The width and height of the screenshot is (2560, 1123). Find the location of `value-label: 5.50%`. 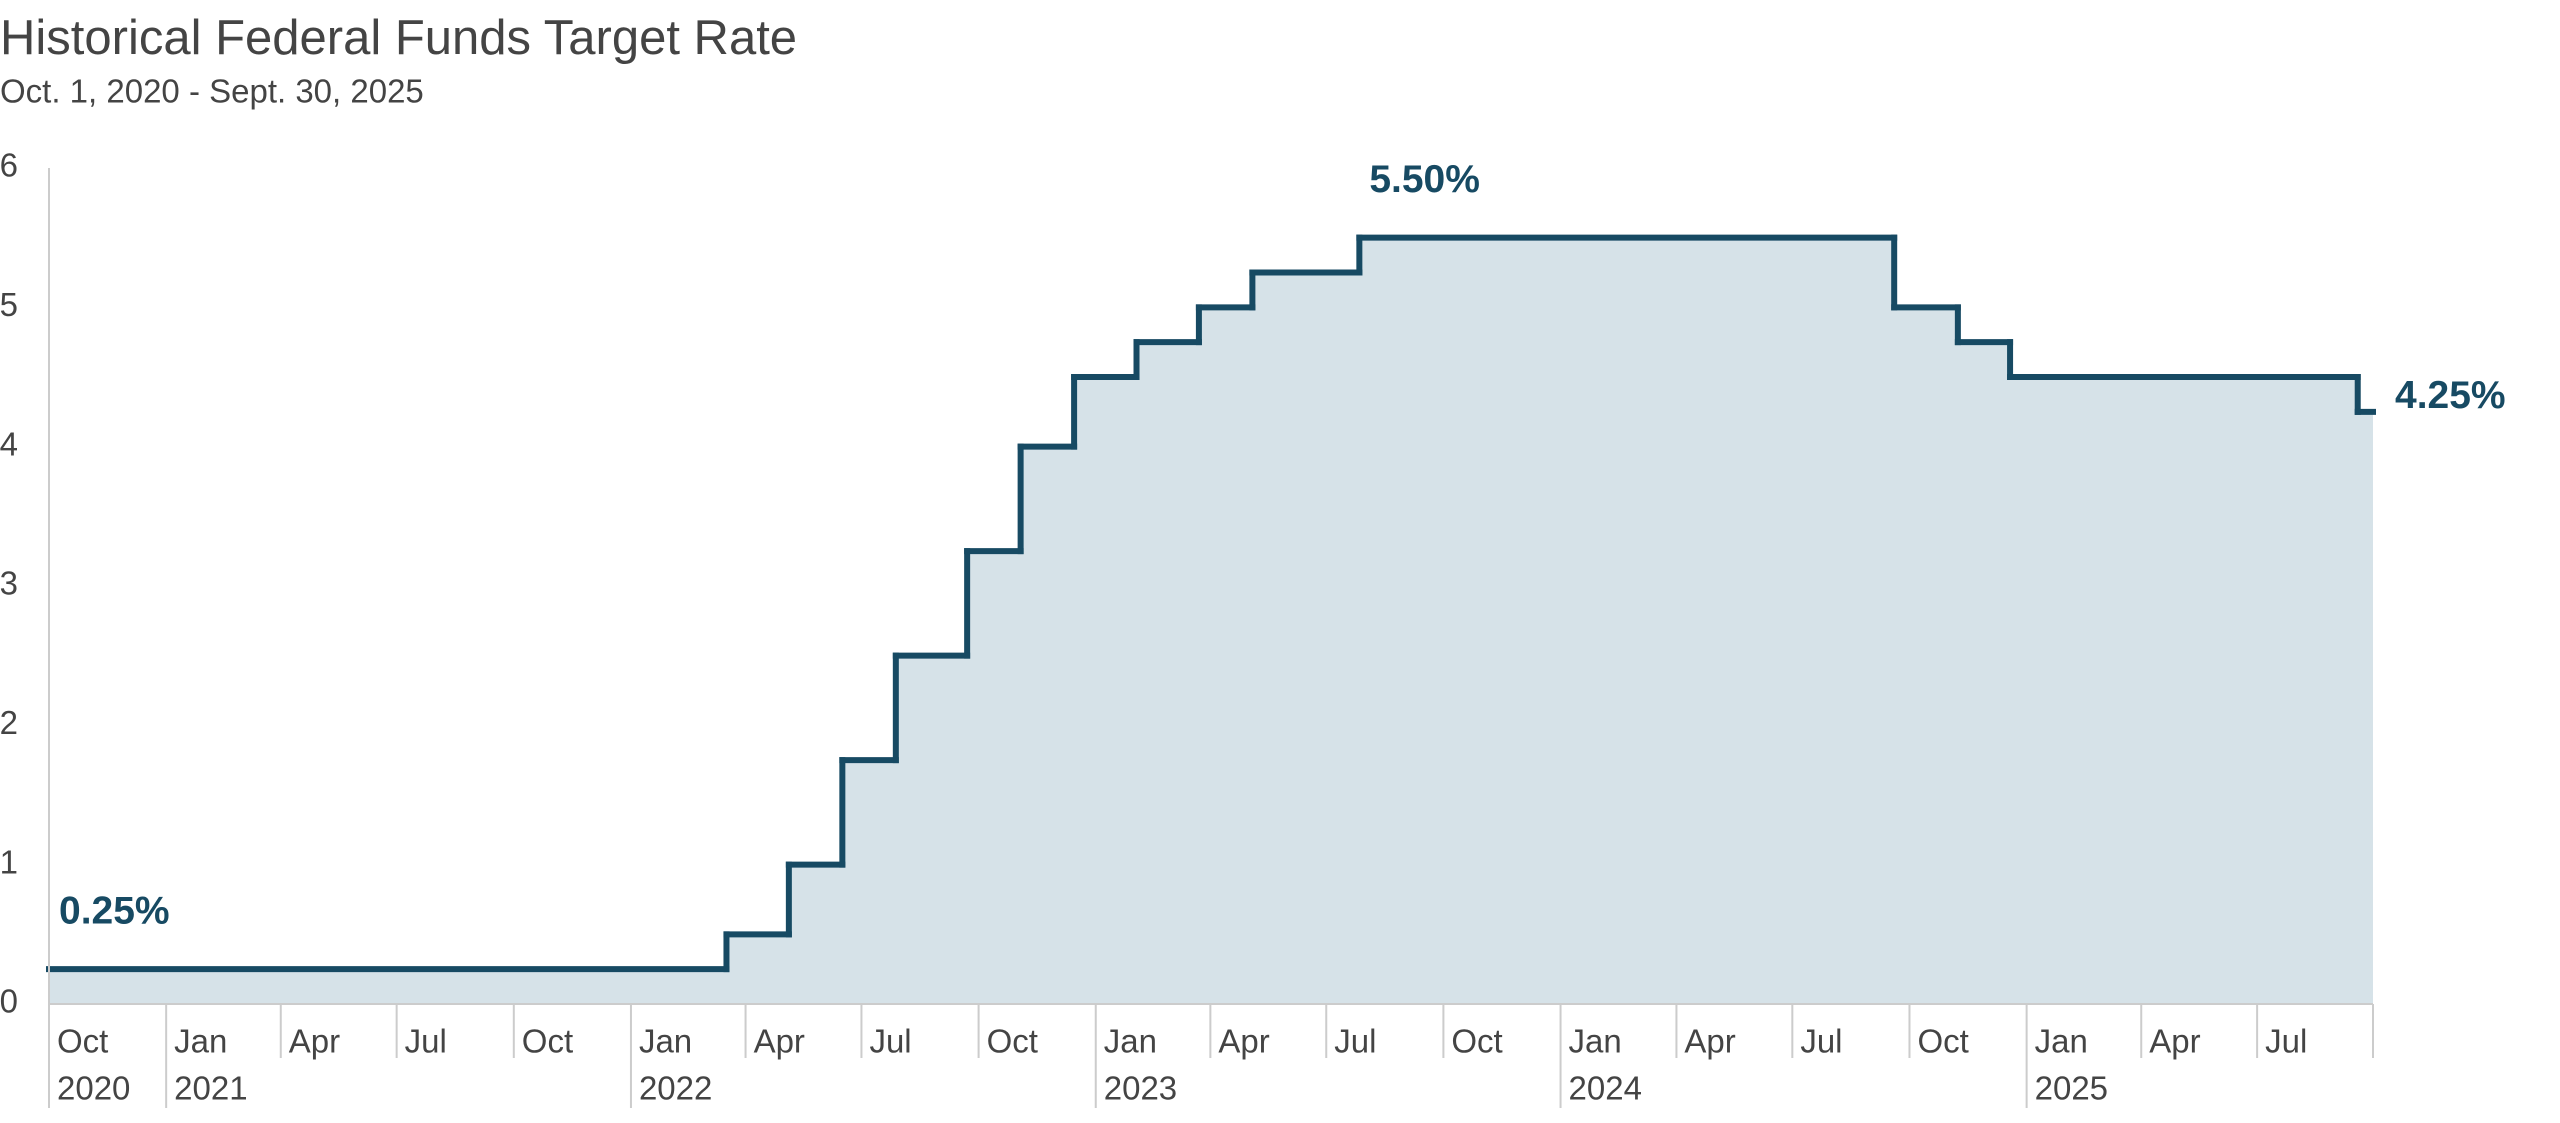

value-label: 5.50% is located at coordinates (1424, 179).